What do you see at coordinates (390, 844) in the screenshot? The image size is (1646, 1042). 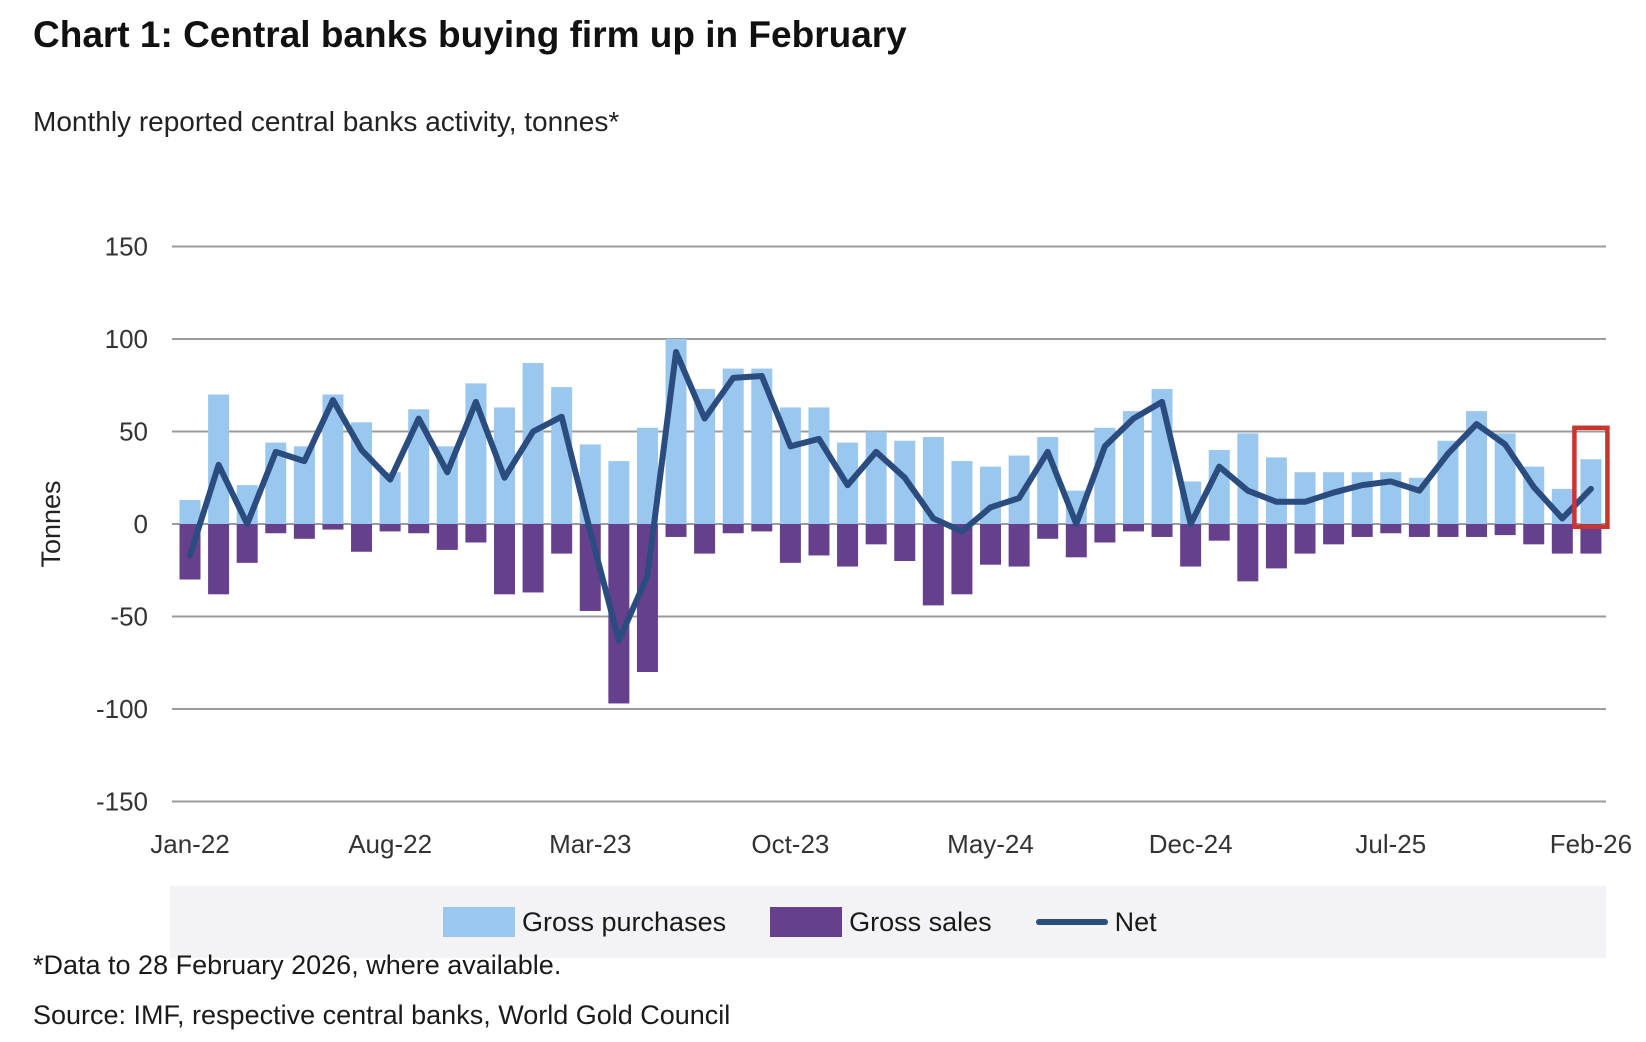 I see `x-tick-label-Aug-22: Aug-22` at bounding box center [390, 844].